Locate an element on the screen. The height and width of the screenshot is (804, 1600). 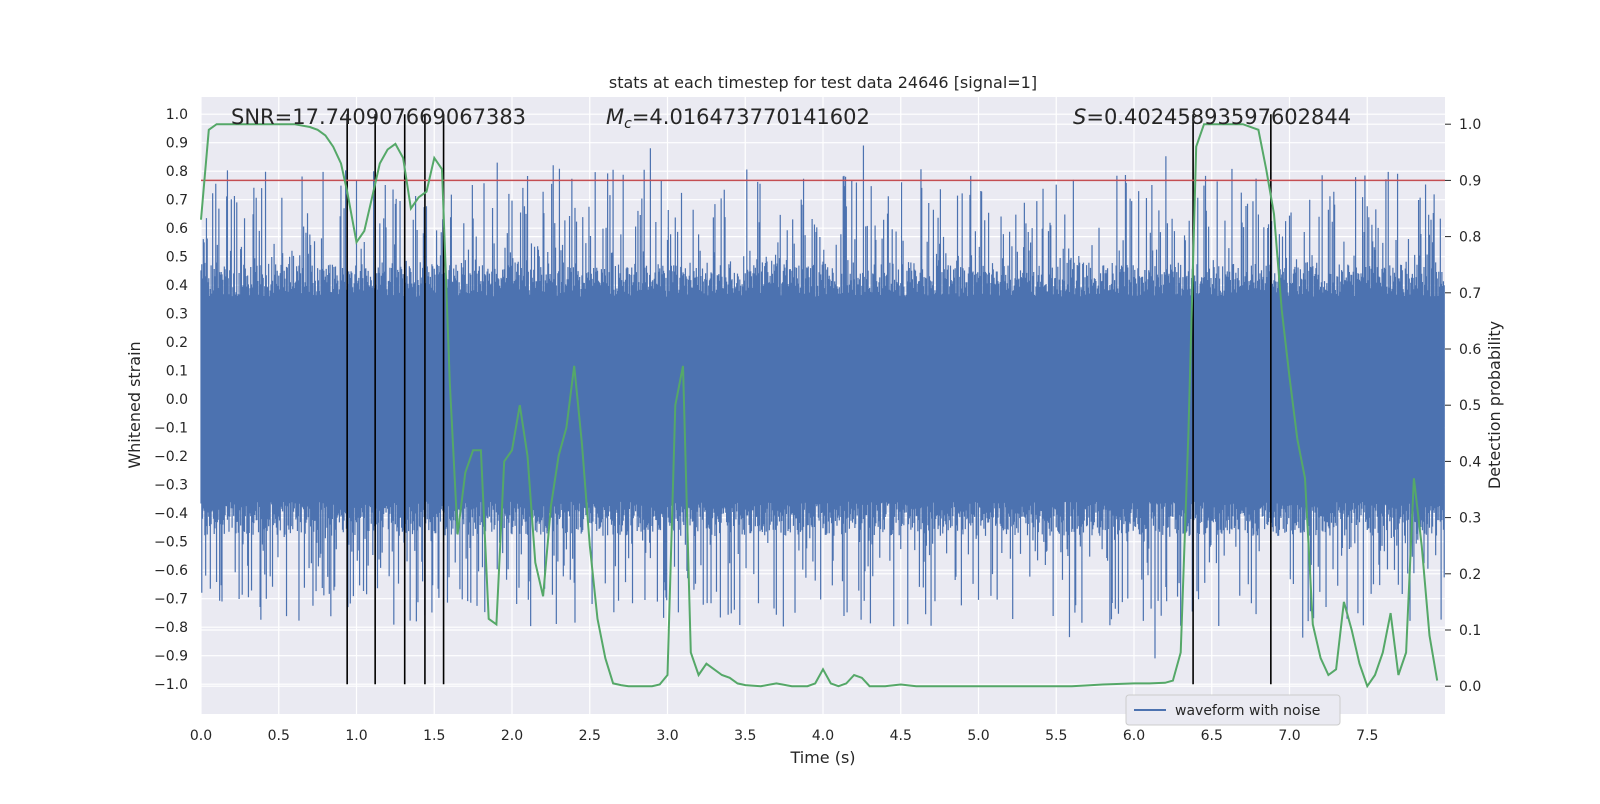
x-tick-label: 6.0 is located at coordinates (1134, 736).